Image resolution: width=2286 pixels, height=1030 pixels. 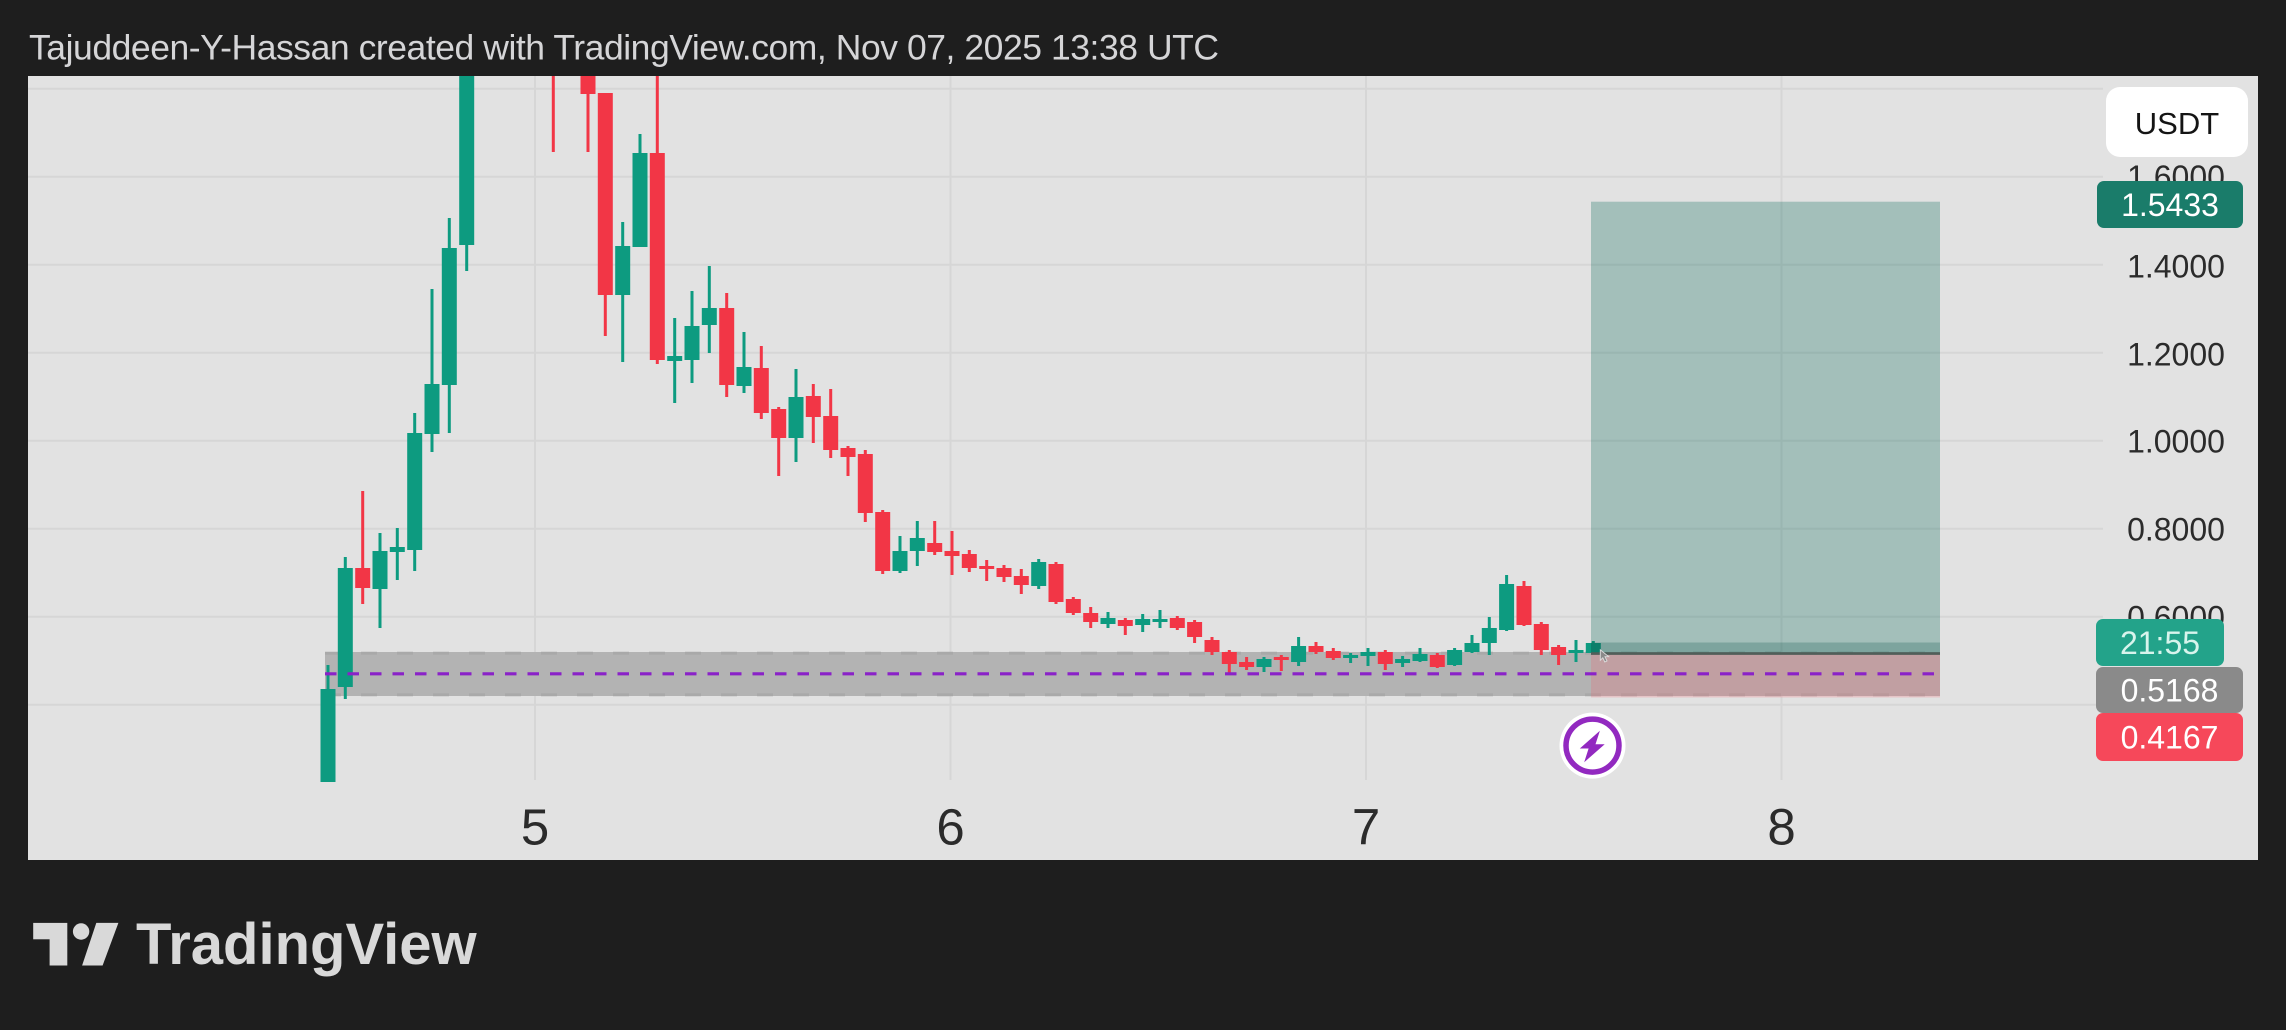 What do you see at coordinates (2176, 267) in the screenshot?
I see `svg-text: 1.4000` at bounding box center [2176, 267].